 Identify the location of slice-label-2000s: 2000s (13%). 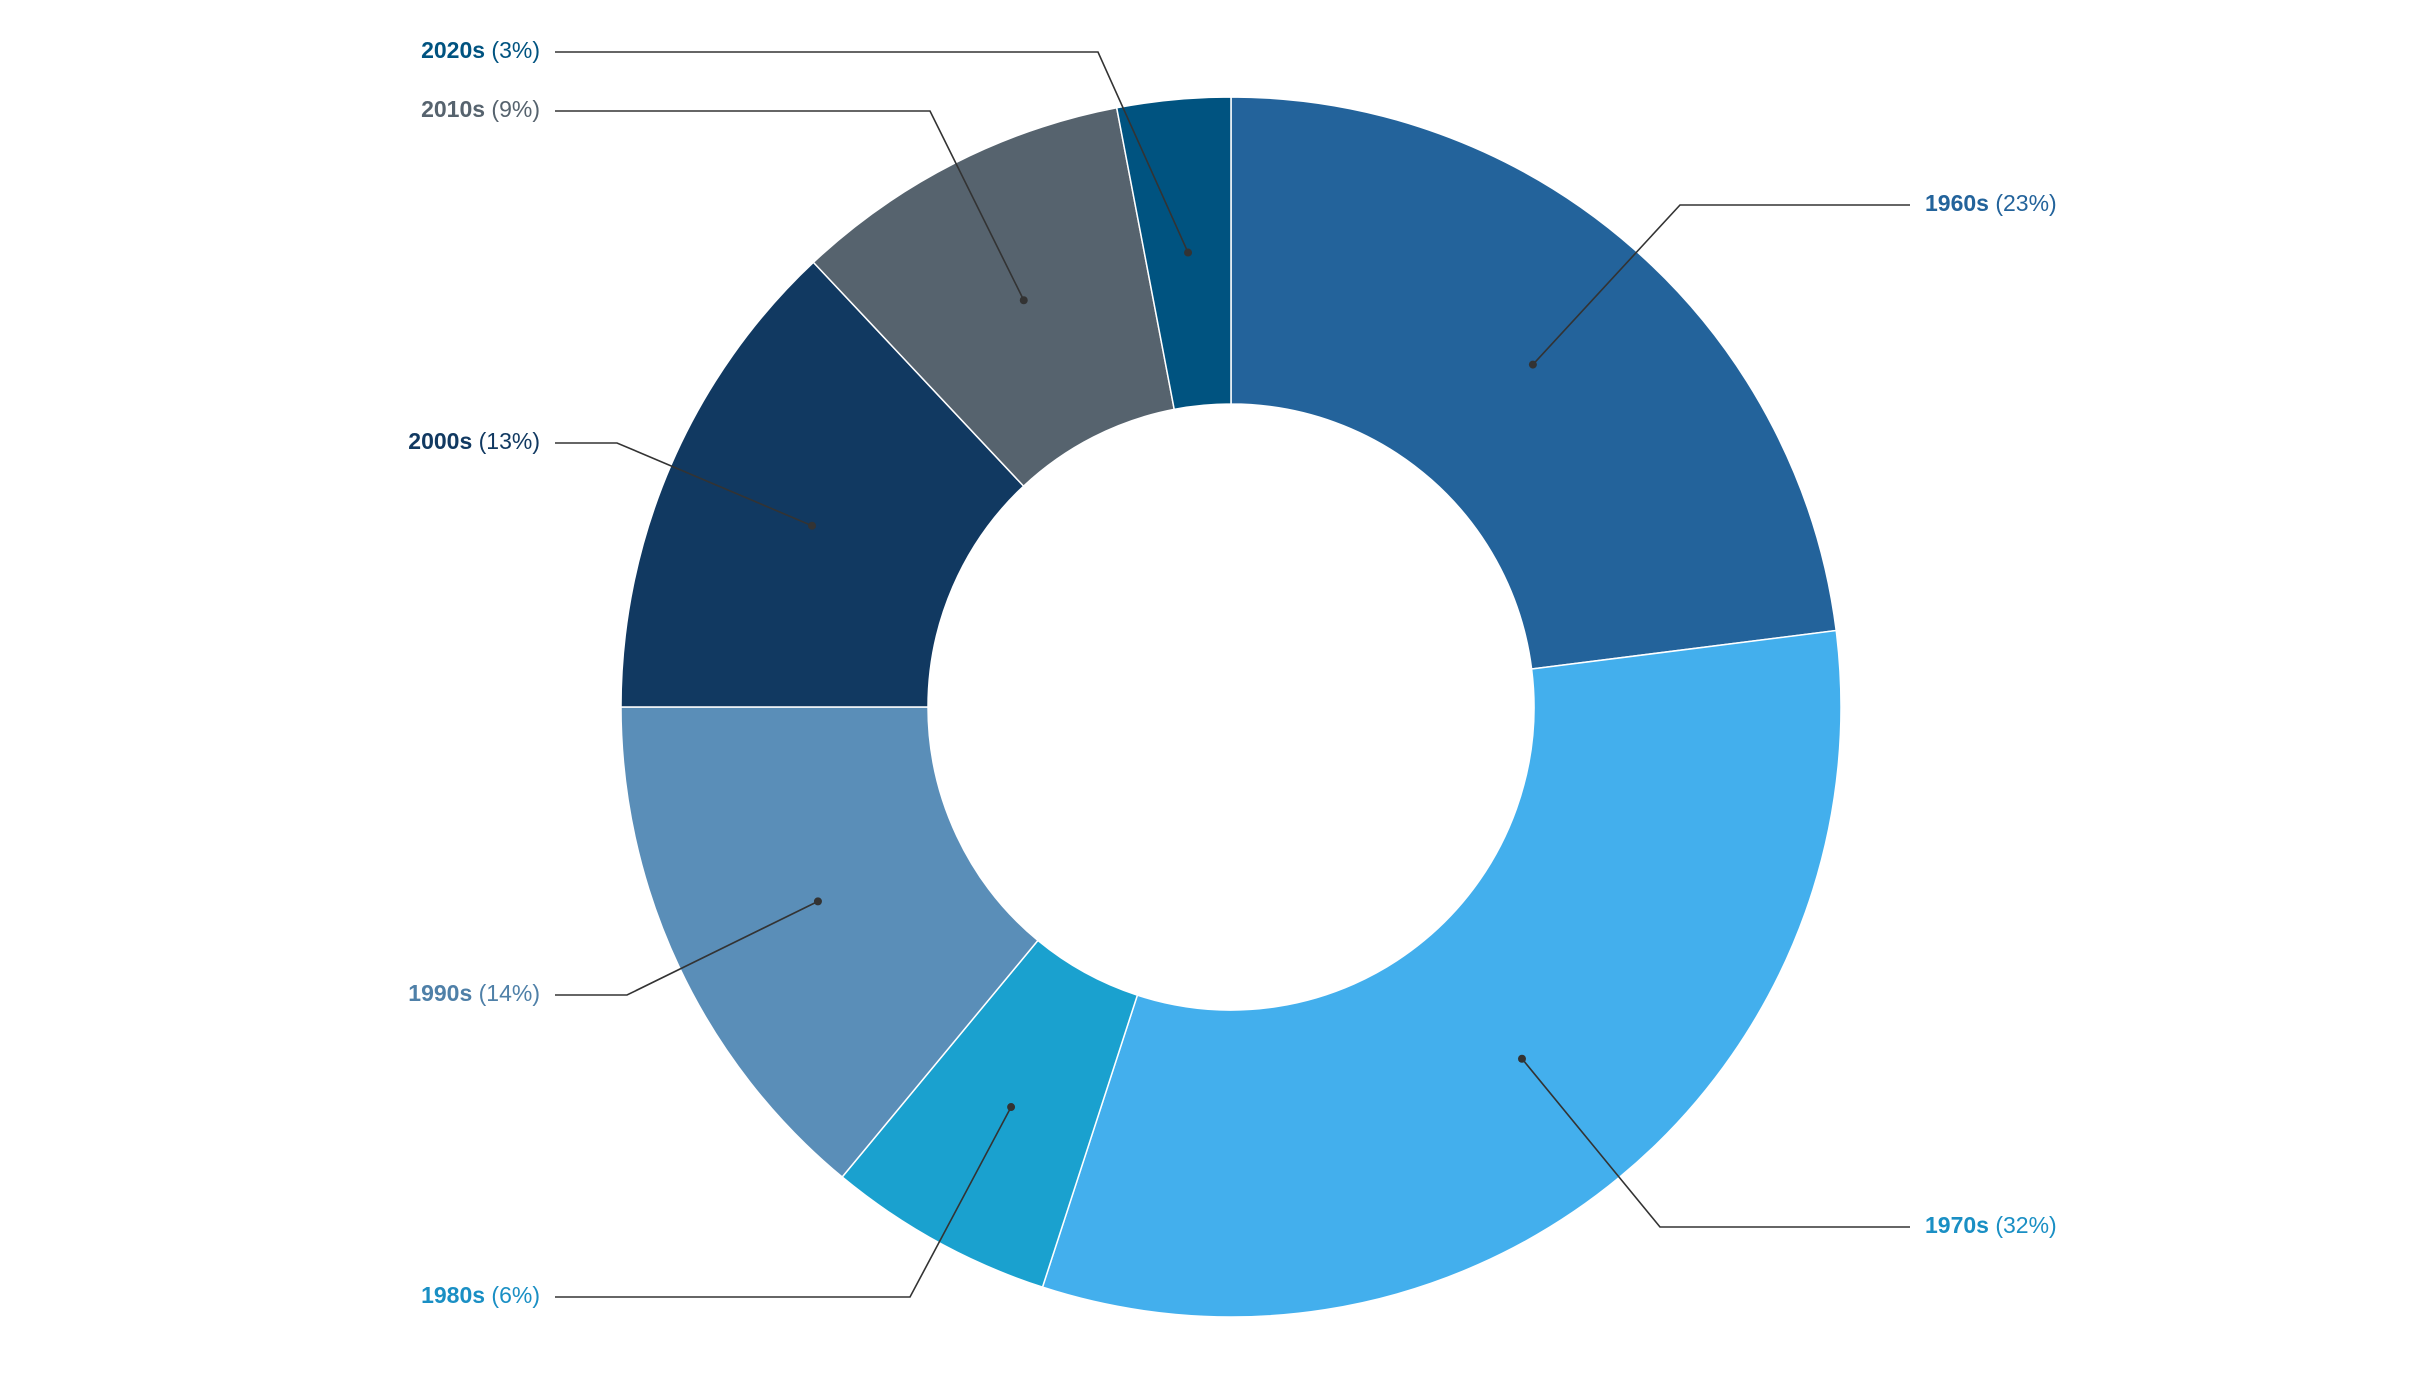
(474, 441).